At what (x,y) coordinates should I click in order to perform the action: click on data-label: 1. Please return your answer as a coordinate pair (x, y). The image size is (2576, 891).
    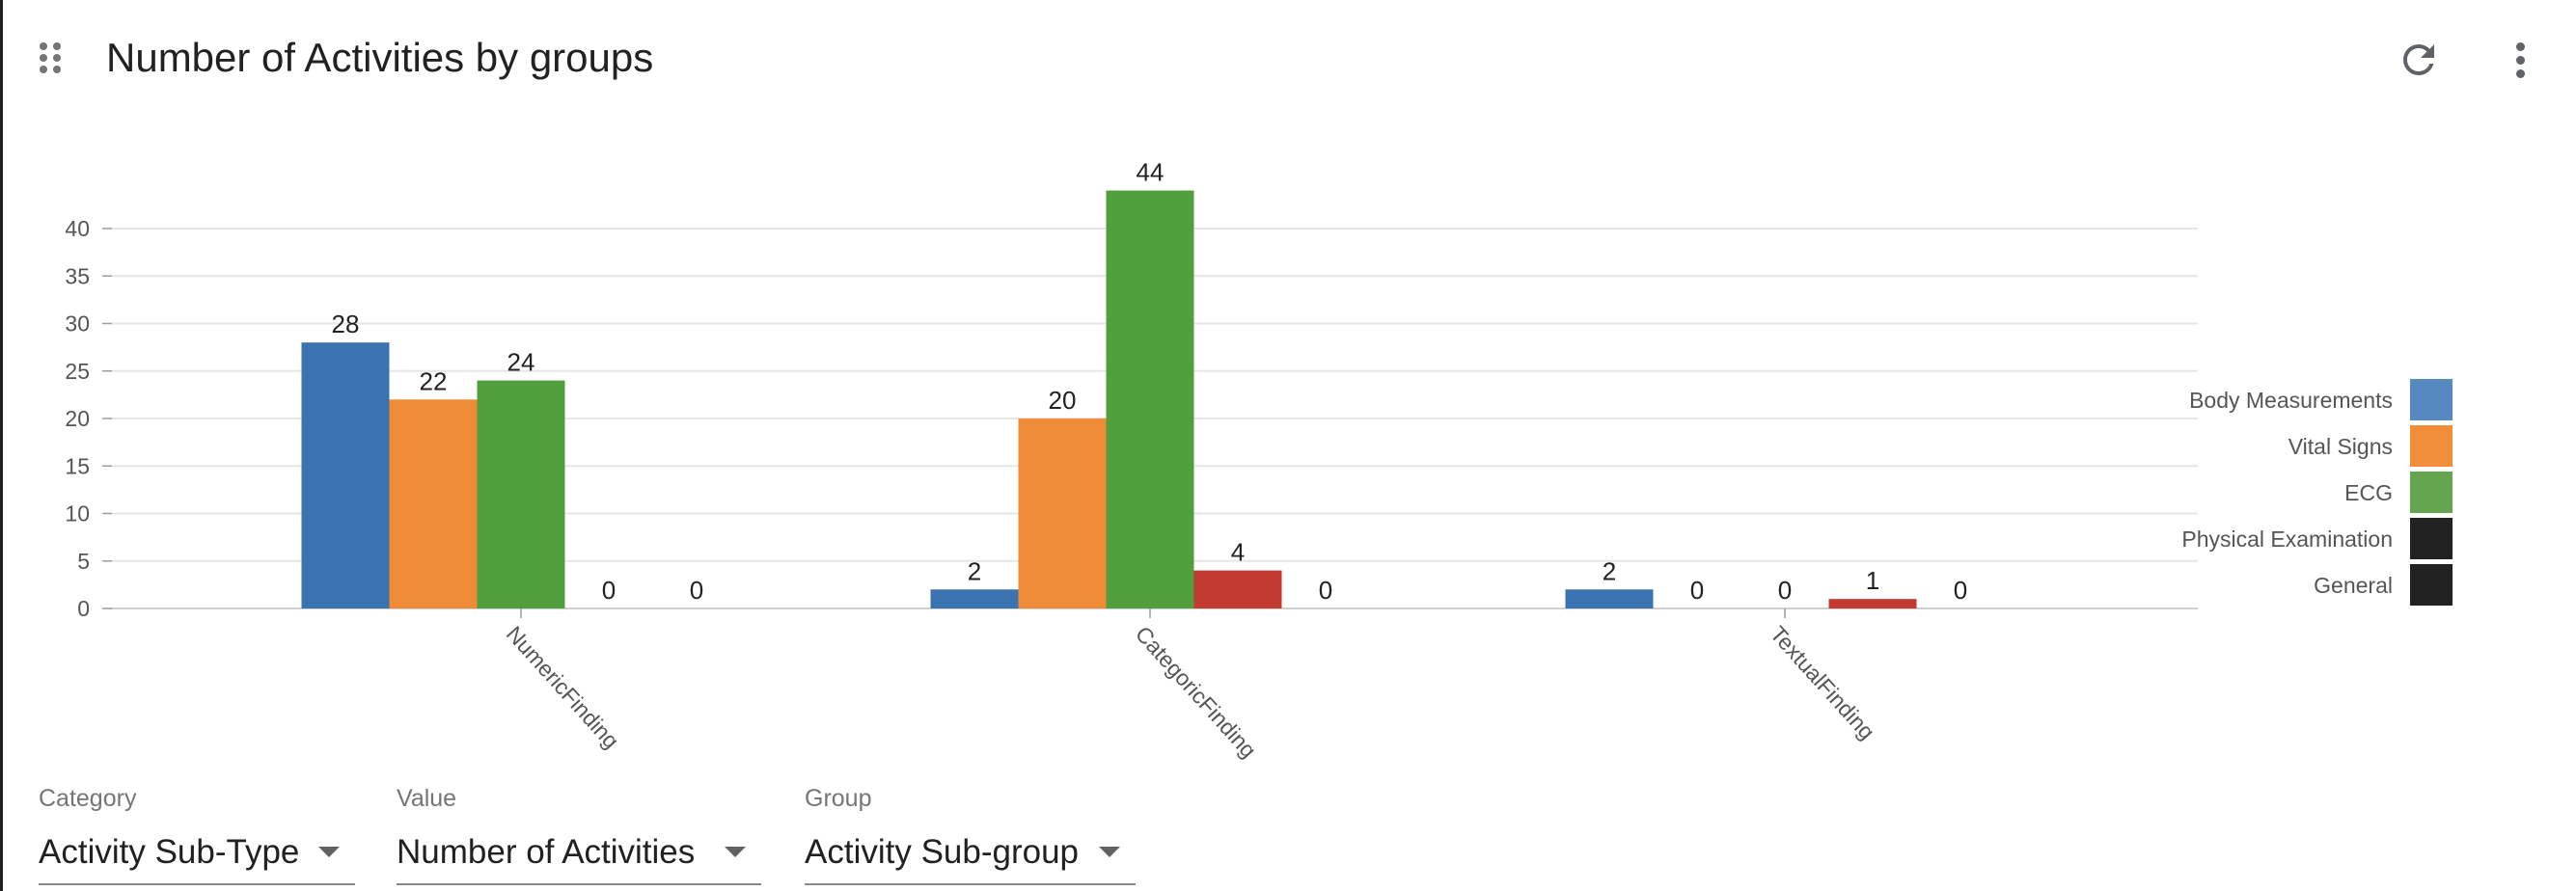
    Looking at the image, I should click on (1873, 580).